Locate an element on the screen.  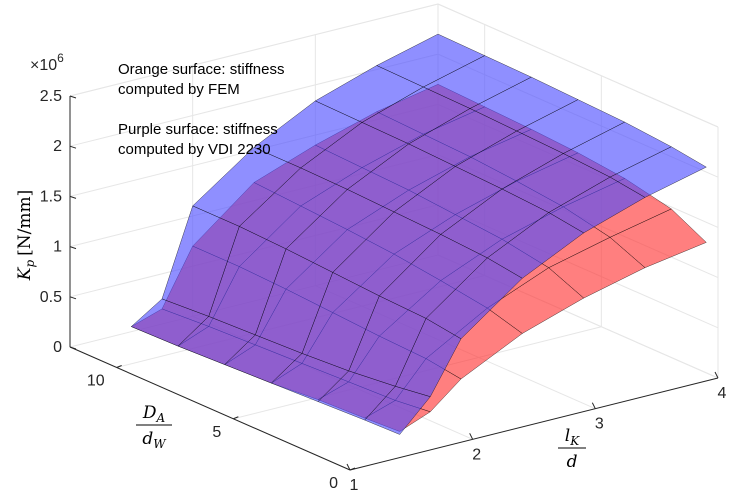
svg-text: lK is located at coordinates (572, 437).